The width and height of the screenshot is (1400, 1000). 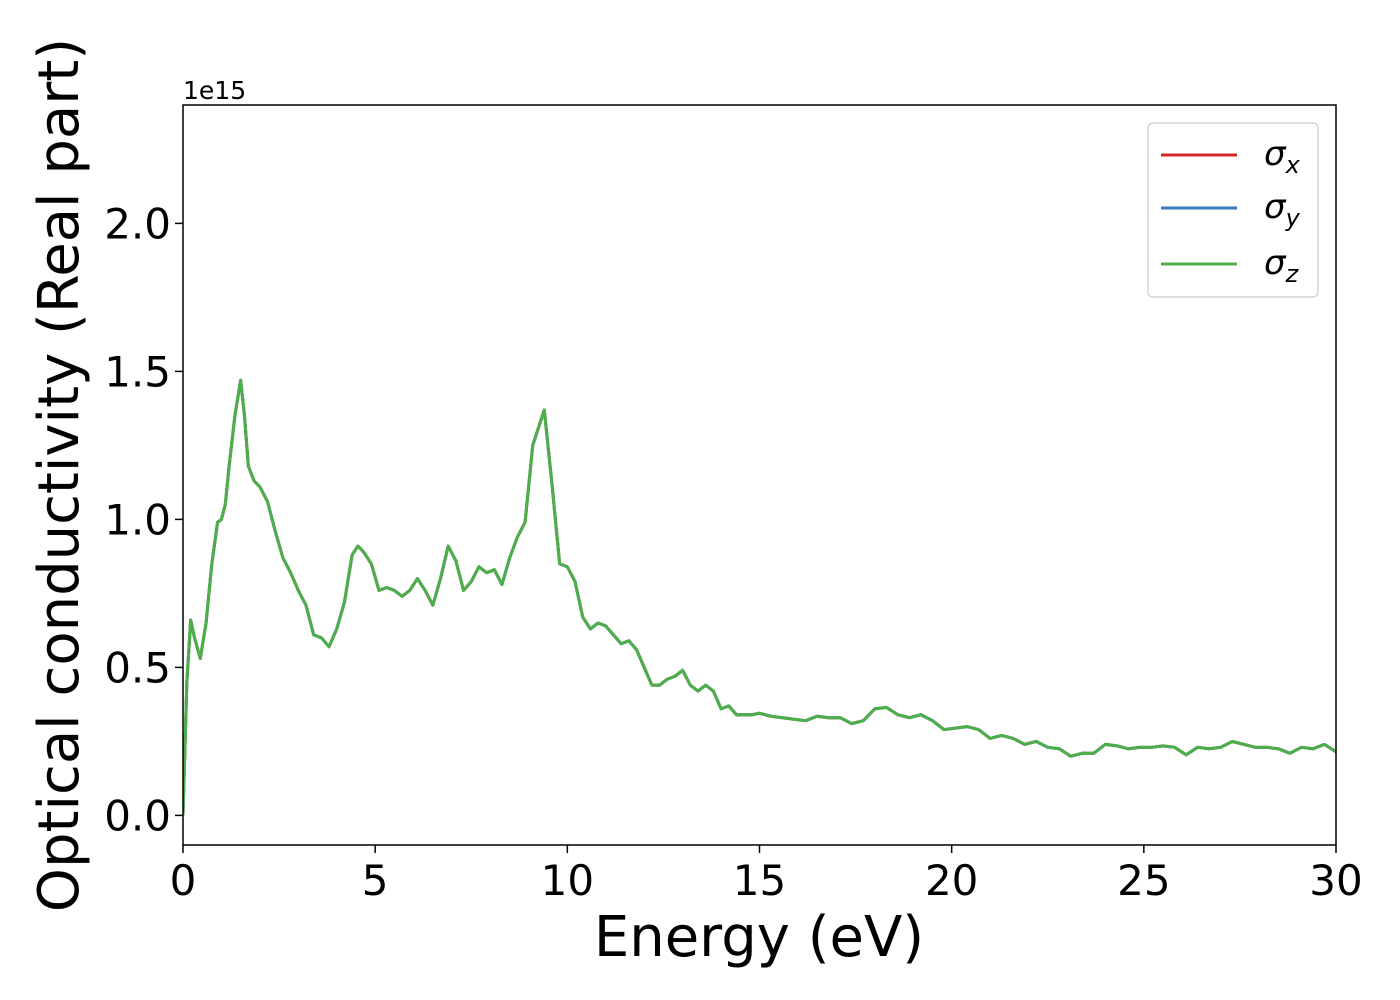 What do you see at coordinates (137, 223) in the screenshot?
I see `y-tick-label: 2.0` at bounding box center [137, 223].